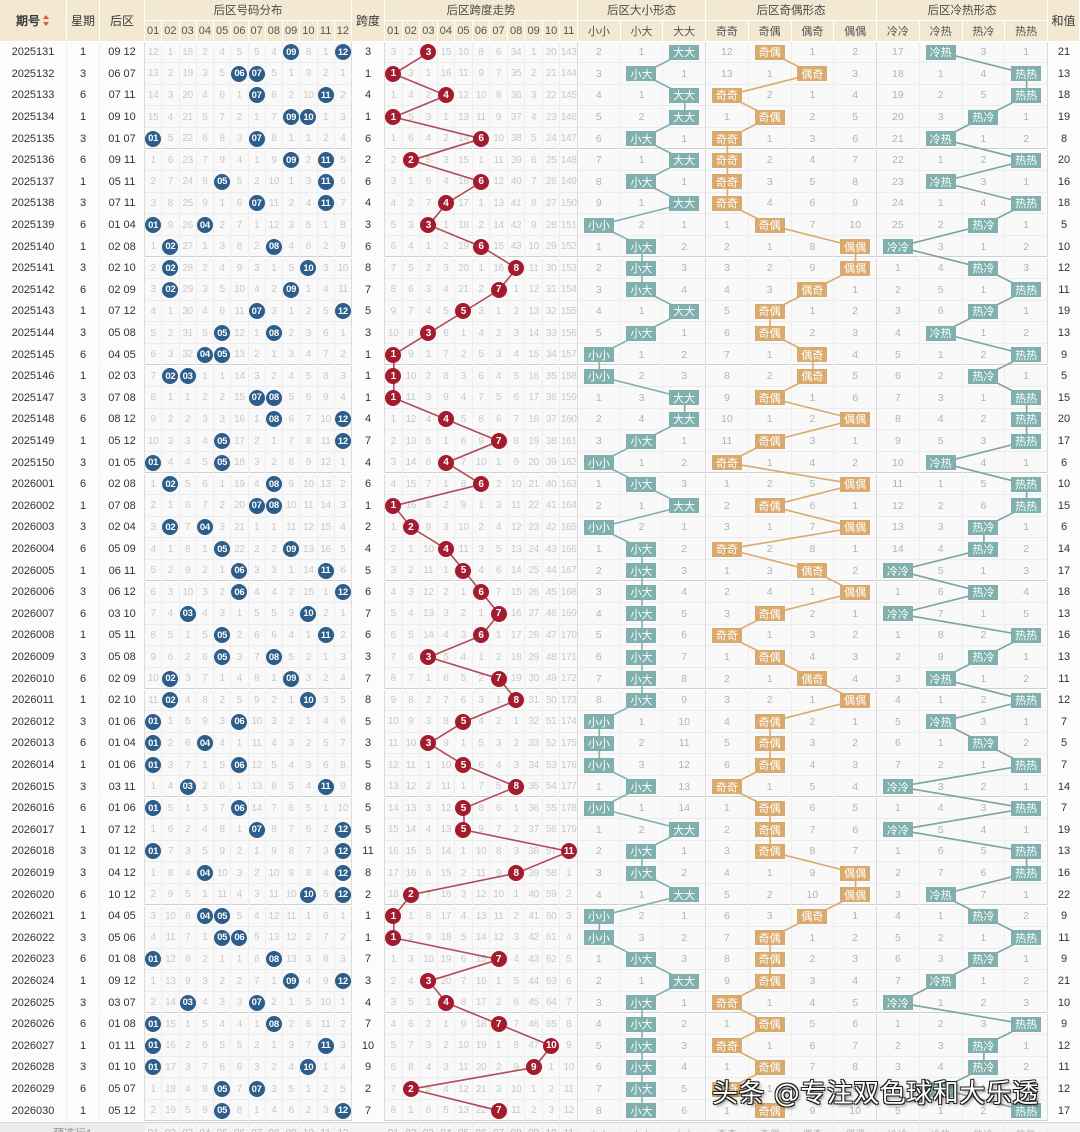  Describe the element at coordinates (171, 700) in the screenshot. I see `number-hit-cell: 02` at that location.